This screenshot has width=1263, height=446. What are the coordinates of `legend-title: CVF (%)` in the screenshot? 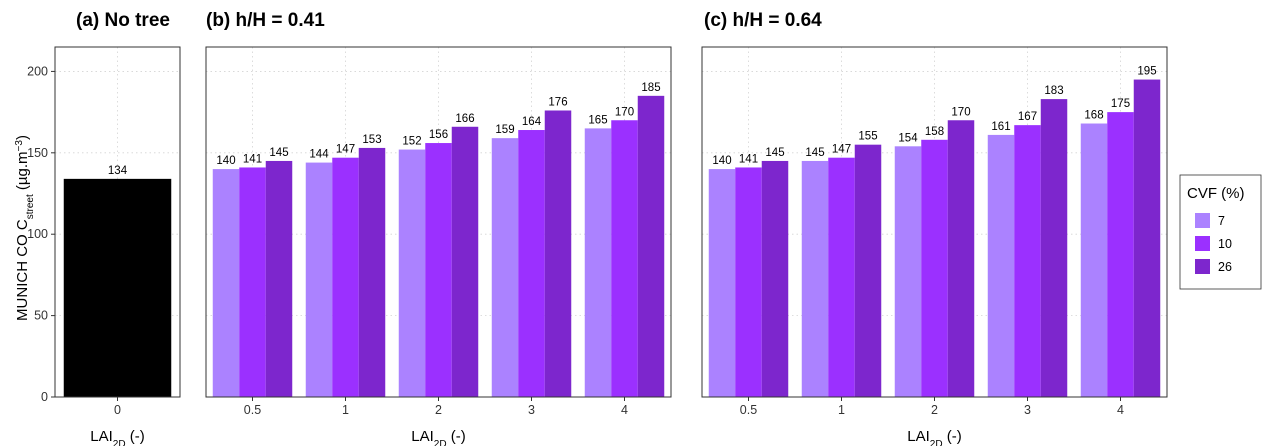 It's located at (1216, 193).